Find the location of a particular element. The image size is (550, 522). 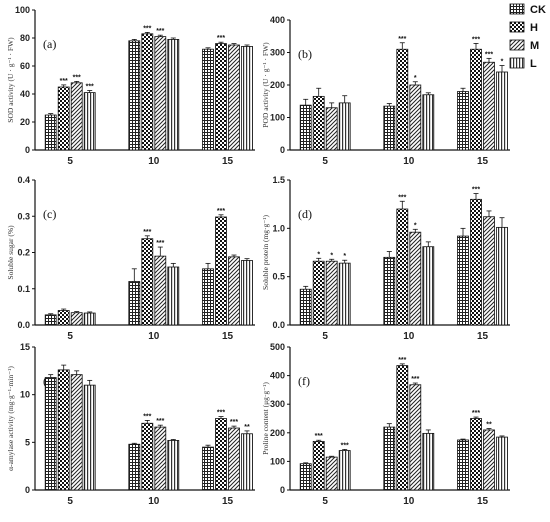

y-tick-label: 500 is located at coordinates (277, 347).